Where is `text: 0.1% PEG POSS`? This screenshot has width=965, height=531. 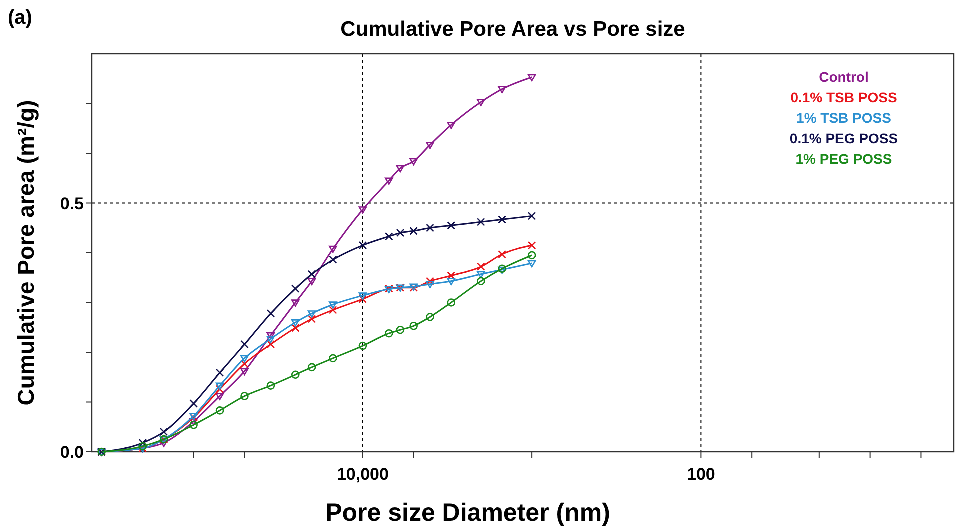
text: 0.1% PEG POSS is located at coordinates (844, 138).